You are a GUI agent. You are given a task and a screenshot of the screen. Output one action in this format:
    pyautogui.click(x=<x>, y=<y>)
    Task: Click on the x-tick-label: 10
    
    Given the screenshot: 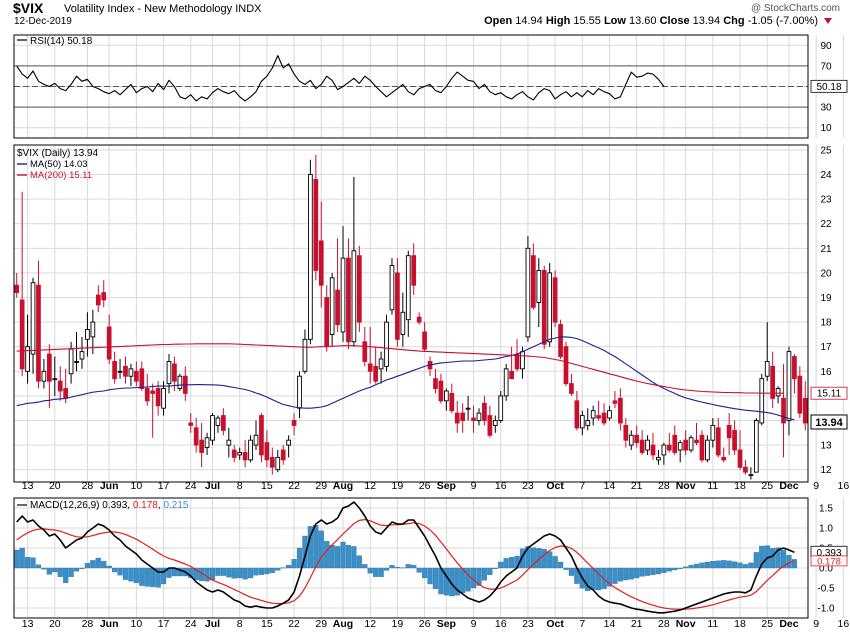 What is the action you would take?
    pyautogui.click(x=137, y=624)
    